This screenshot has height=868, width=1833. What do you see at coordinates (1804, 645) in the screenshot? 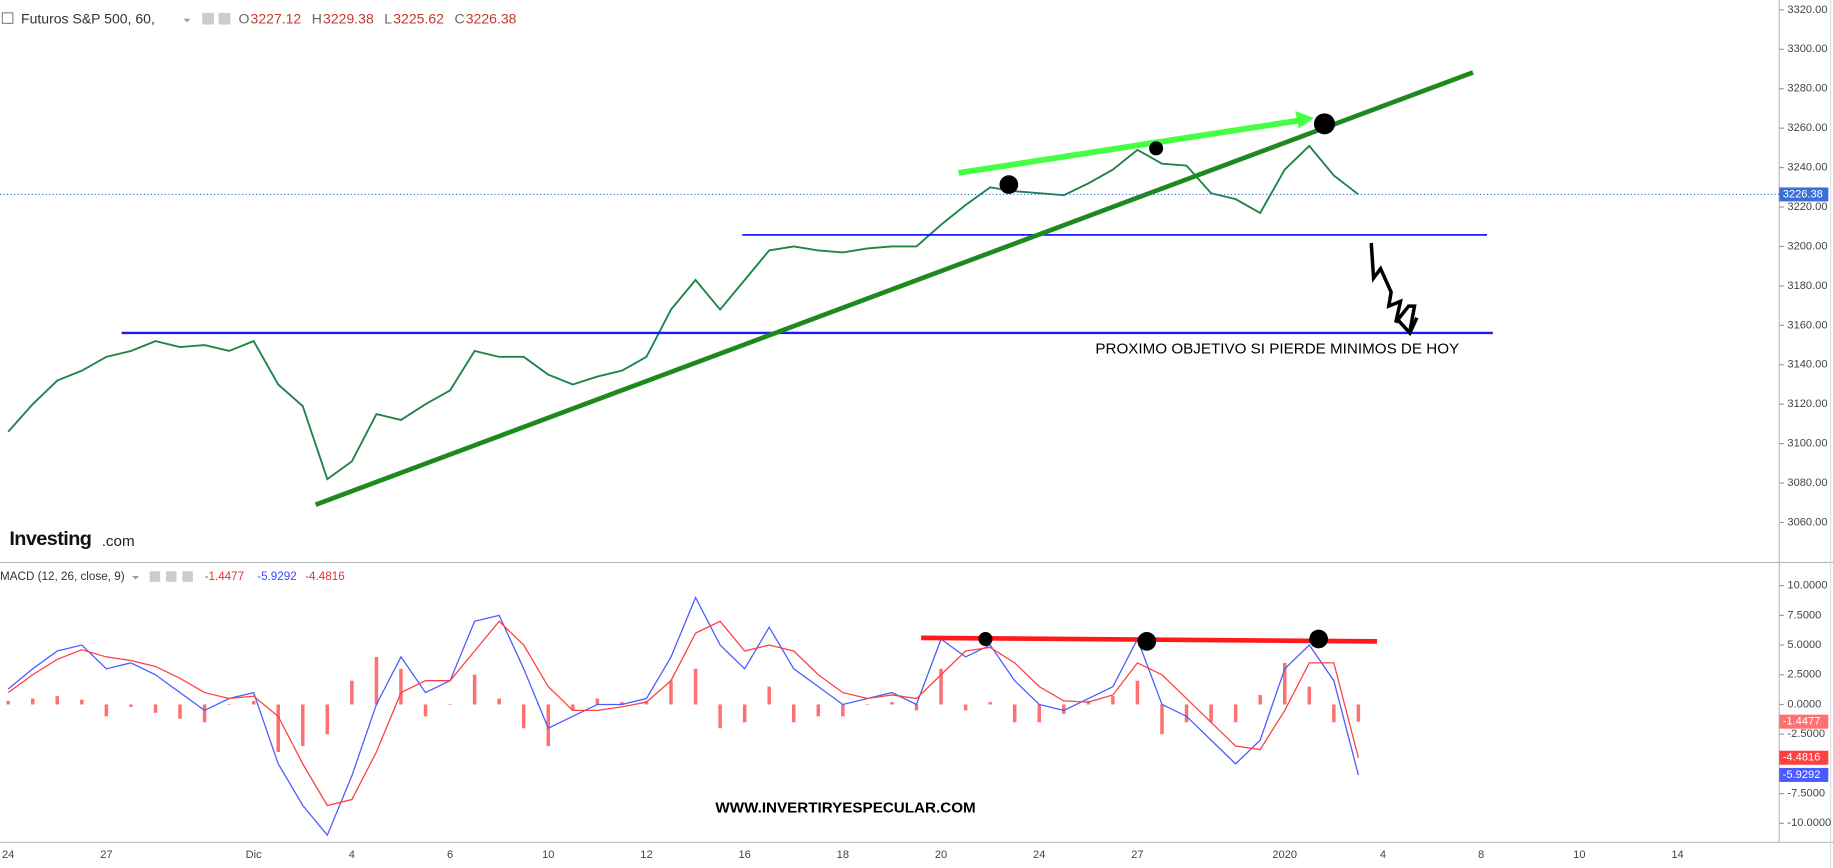
I see `y-tick-label: 5.0000` at bounding box center [1804, 645].